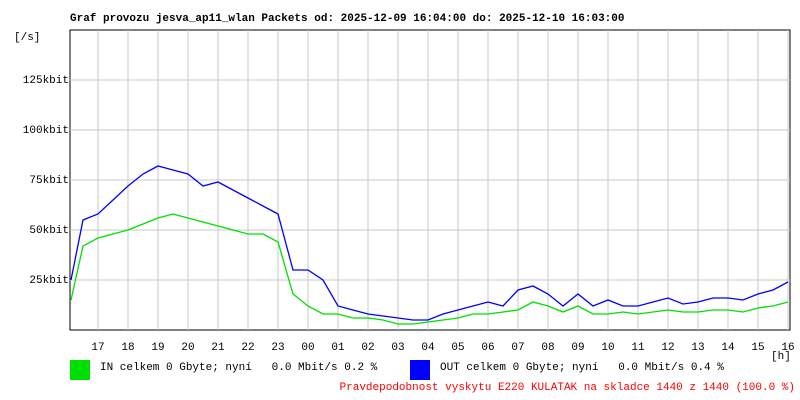 This screenshot has width=800, height=400. I want to click on x-tick-label: 13, so click(697, 348).